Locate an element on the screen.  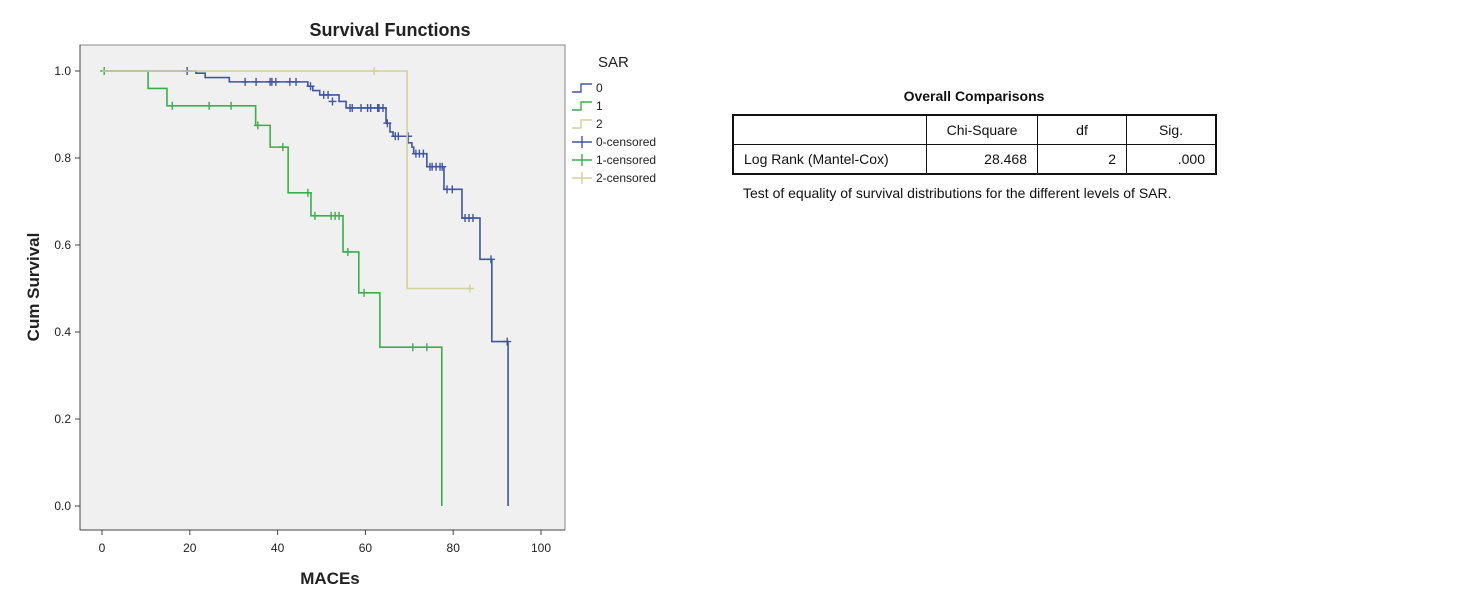
y-tick-label: 0.6 is located at coordinates (62, 245).